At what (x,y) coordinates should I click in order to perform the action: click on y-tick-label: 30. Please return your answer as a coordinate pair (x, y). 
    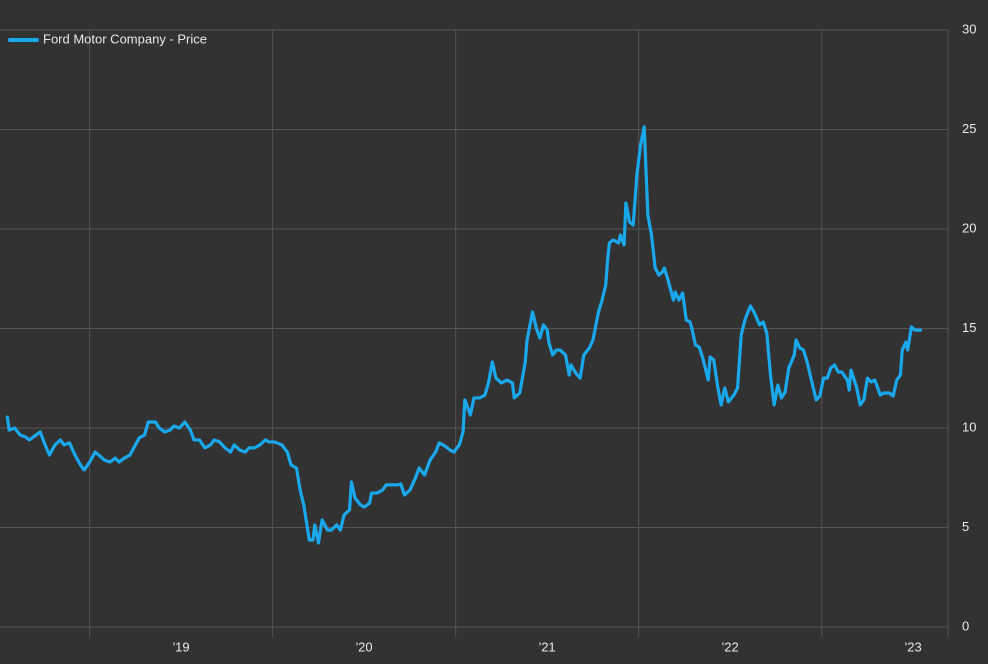
    Looking at the image, I should click on (969, 28).